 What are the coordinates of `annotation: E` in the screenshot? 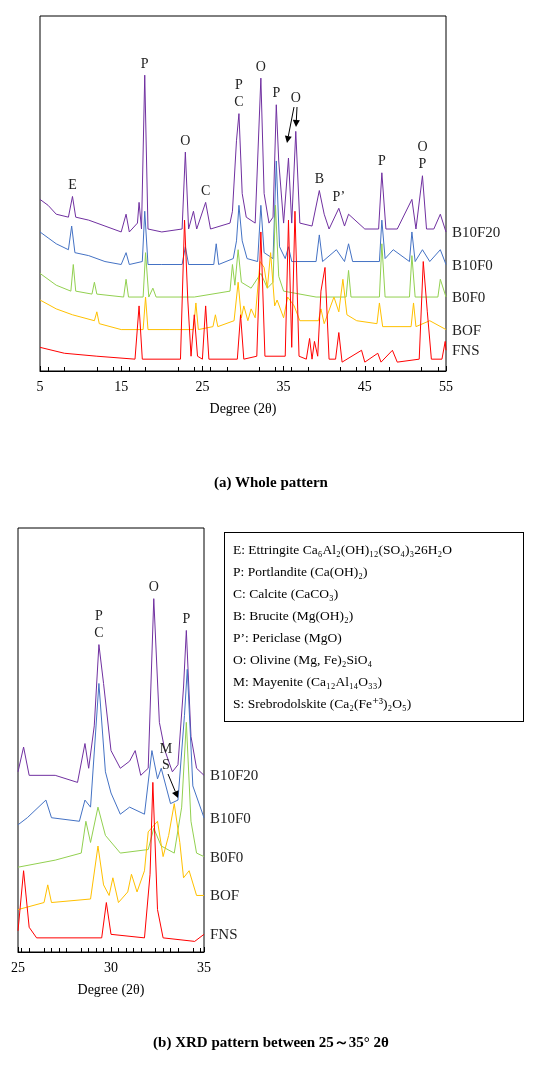 It's located at (72, 184).